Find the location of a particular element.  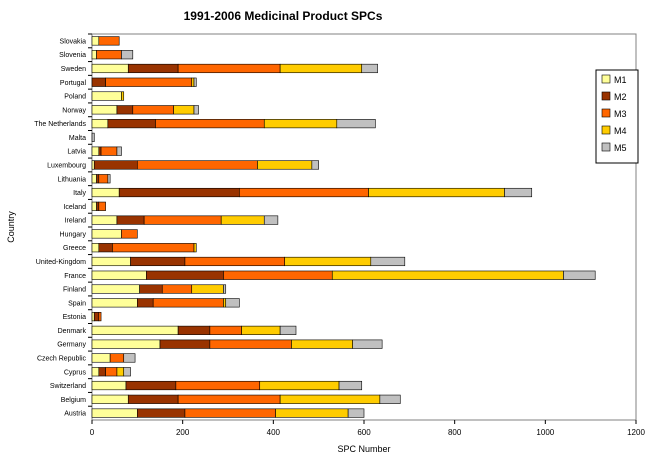

bar-m3-luxembourg is located at coordinates (197, 165).